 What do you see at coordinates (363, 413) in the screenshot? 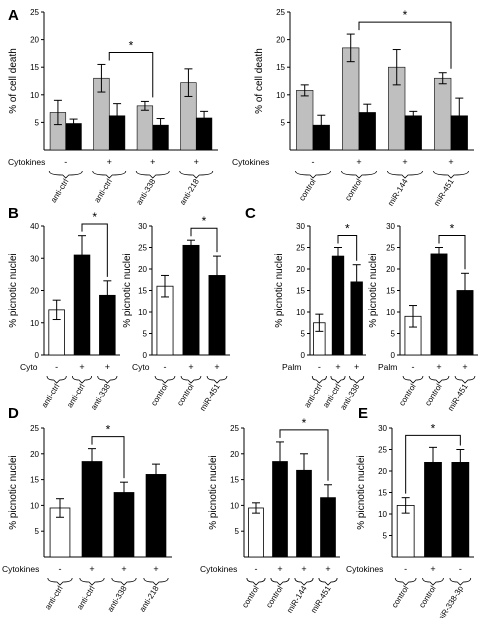
I see `panel-label-e: E` at bounding box center [363, 413].